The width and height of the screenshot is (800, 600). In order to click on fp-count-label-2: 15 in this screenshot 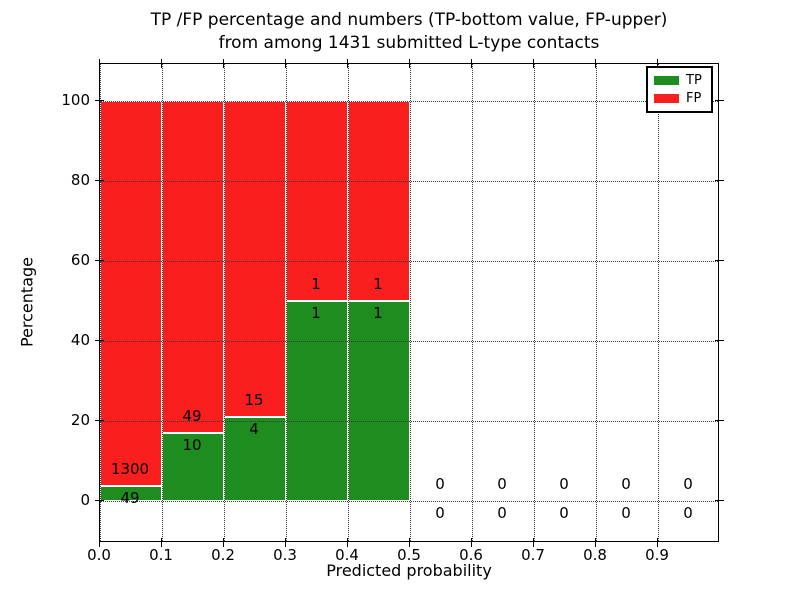, I will do `click(254, 399)`.